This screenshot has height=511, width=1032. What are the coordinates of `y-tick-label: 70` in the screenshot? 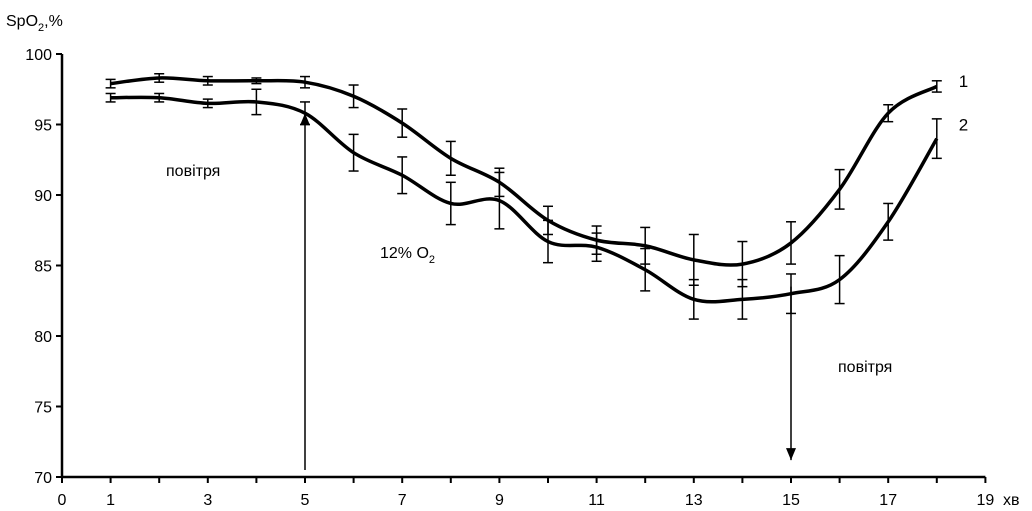 It's located at (43, 478).